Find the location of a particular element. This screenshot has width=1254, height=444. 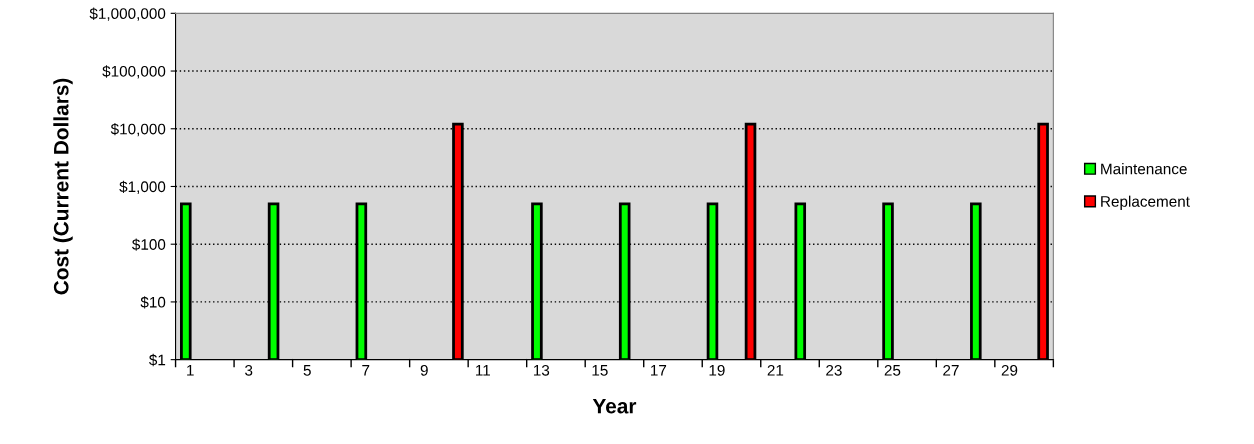

legend-label: Maintenance is located at coordinates (1144, 169).